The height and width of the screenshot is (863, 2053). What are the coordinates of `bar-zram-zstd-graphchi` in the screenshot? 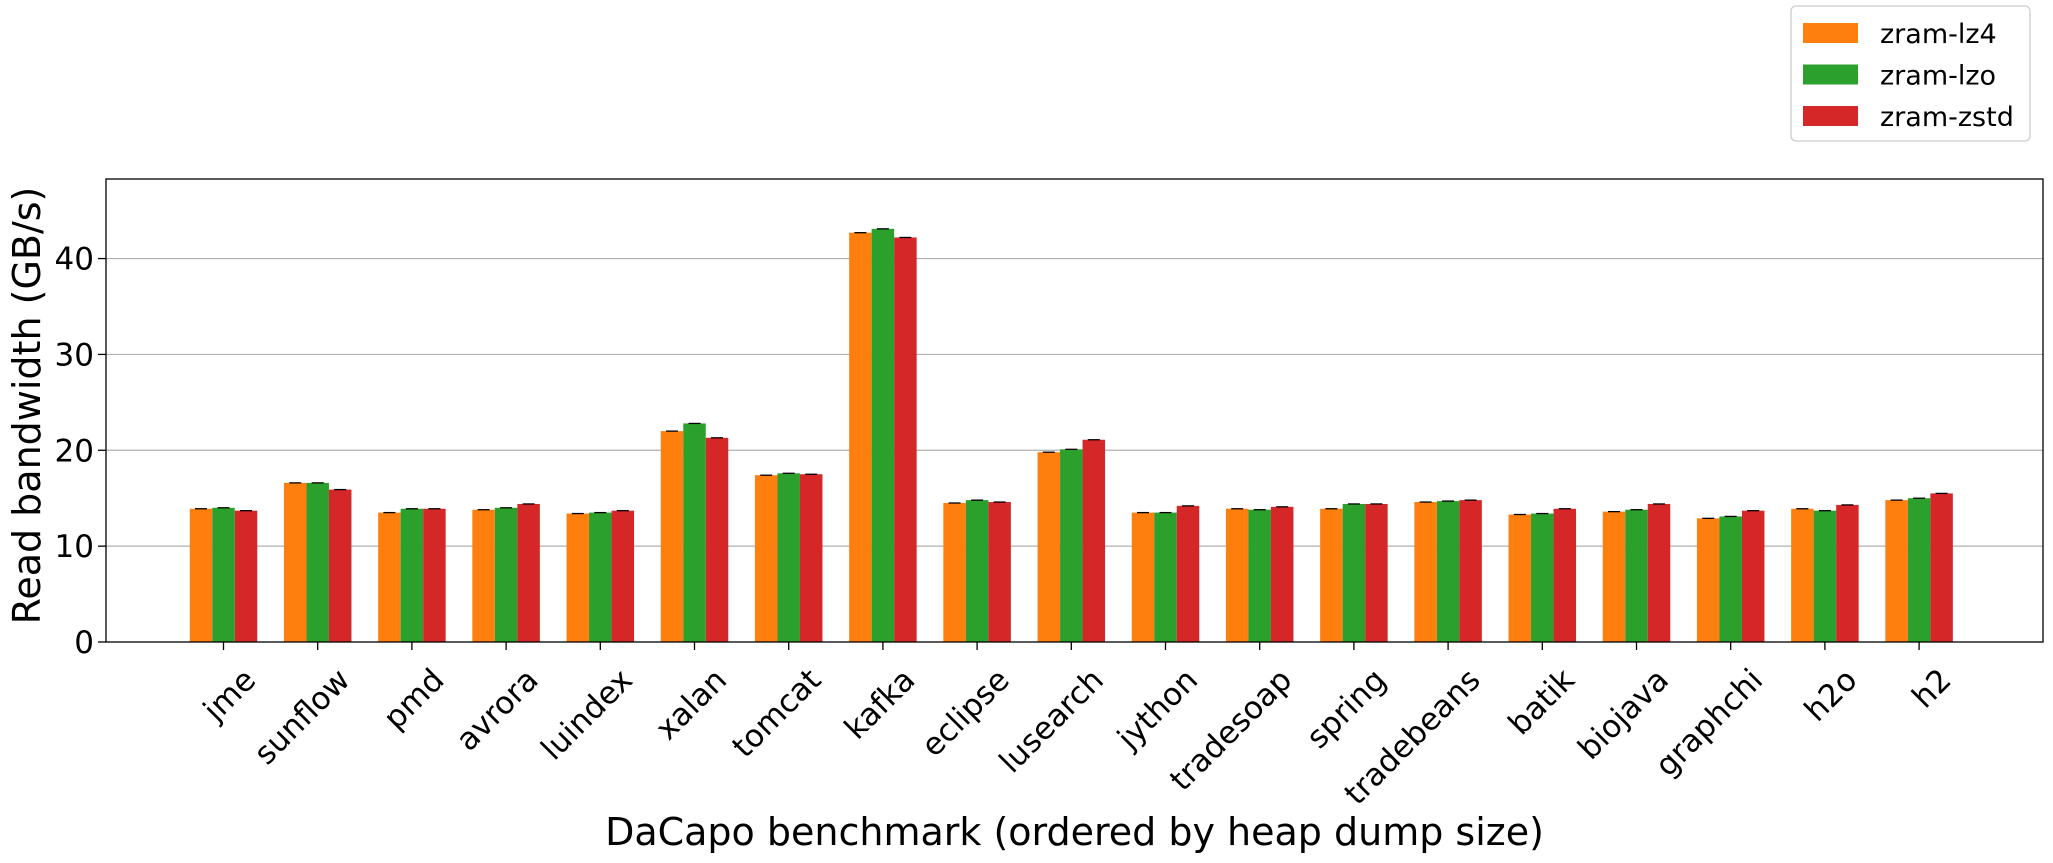 It's located at (1753, 576).